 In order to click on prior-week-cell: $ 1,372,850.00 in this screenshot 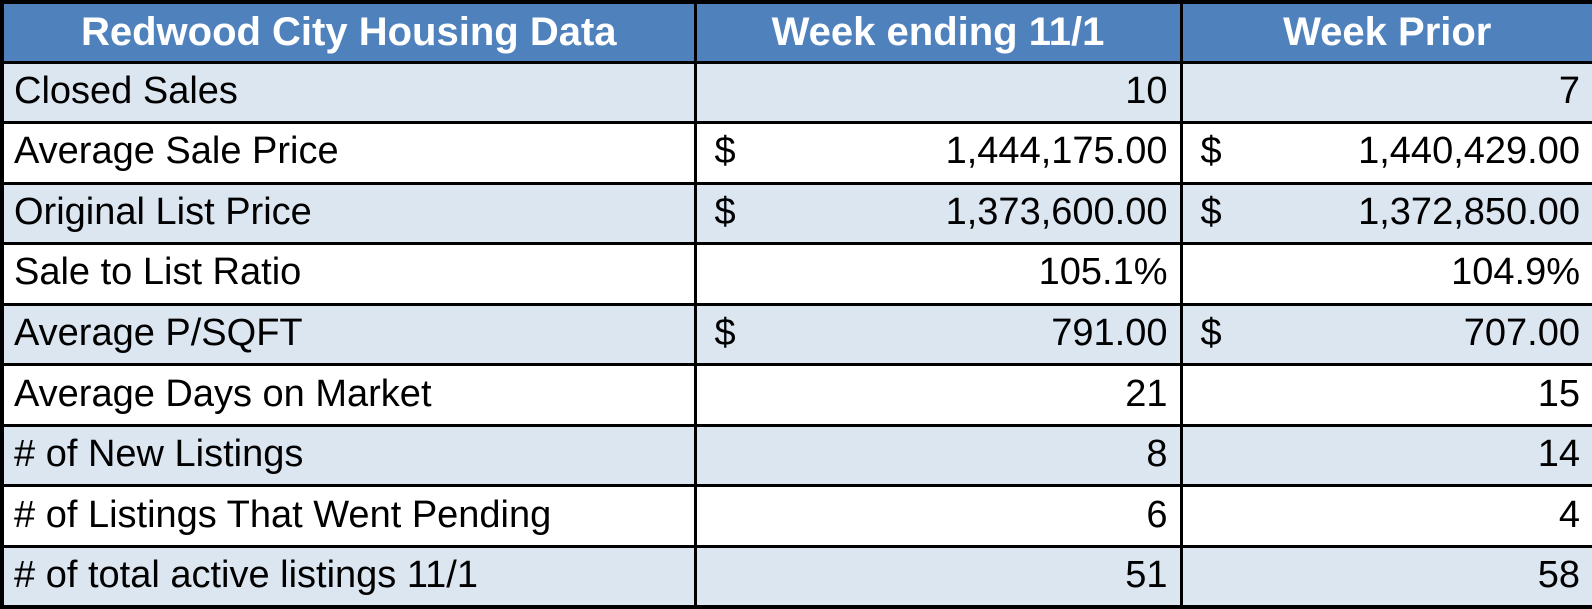, I will do `click(1385, 213)`.